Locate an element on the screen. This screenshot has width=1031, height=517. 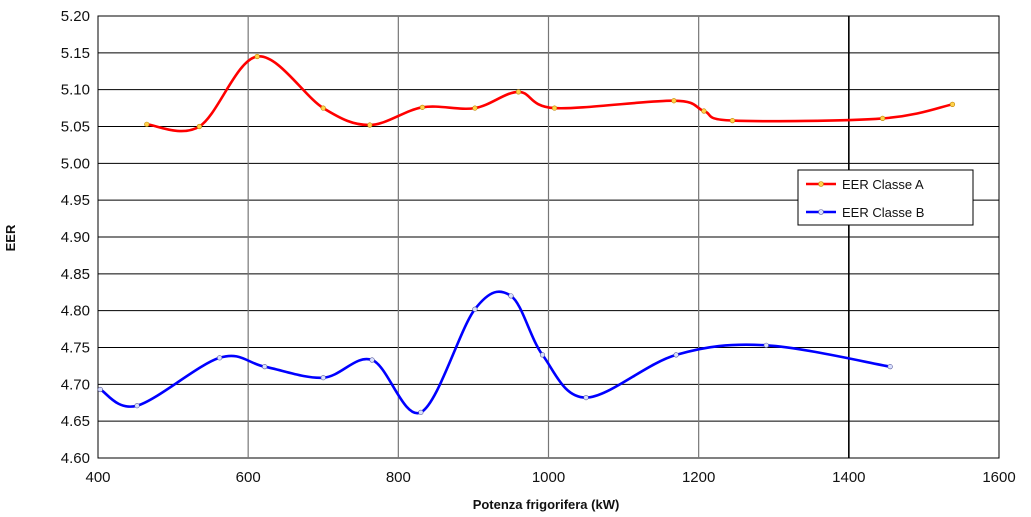
y-tick-label: 4.60 is located at coordinates (75, 458).